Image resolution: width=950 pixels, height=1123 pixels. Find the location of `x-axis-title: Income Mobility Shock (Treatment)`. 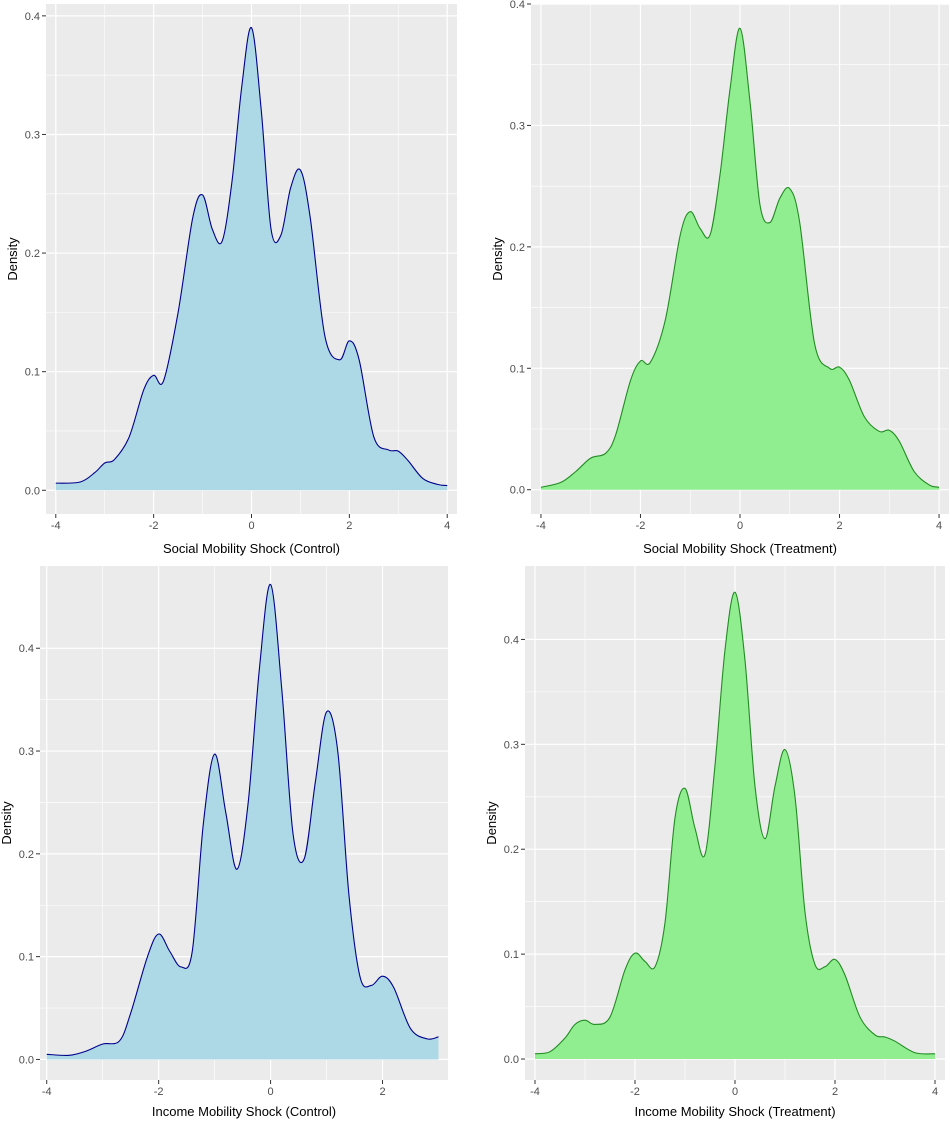

x-axis-title: Income Mobility Shock (Treatment) is located at coordinates (734, 1111).